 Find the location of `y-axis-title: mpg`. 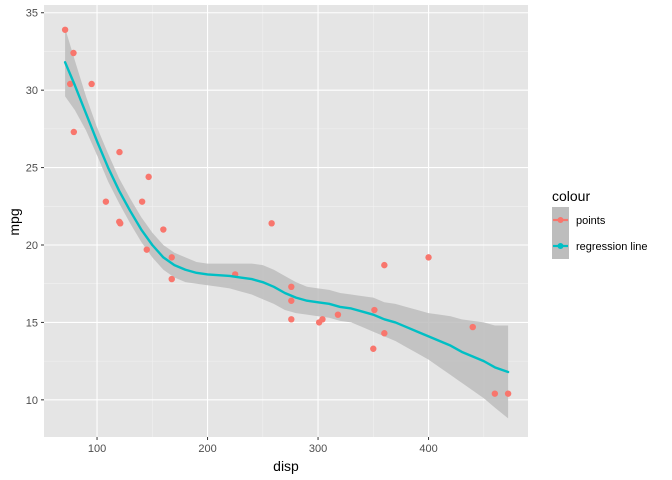

y-axis-title: mpg is located at coordinates (14, 221).